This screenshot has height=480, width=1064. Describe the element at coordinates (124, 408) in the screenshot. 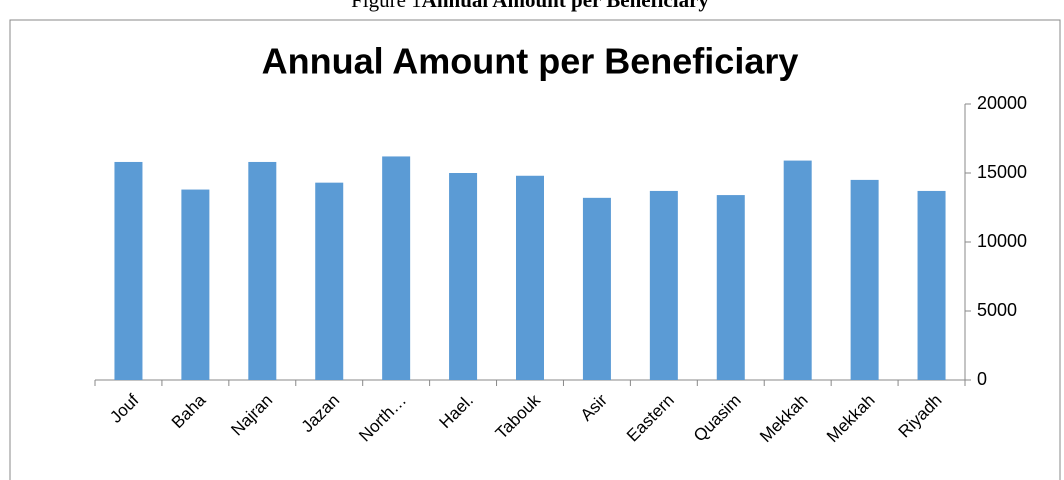

I see `x-tick-label: Jouf` at that location.